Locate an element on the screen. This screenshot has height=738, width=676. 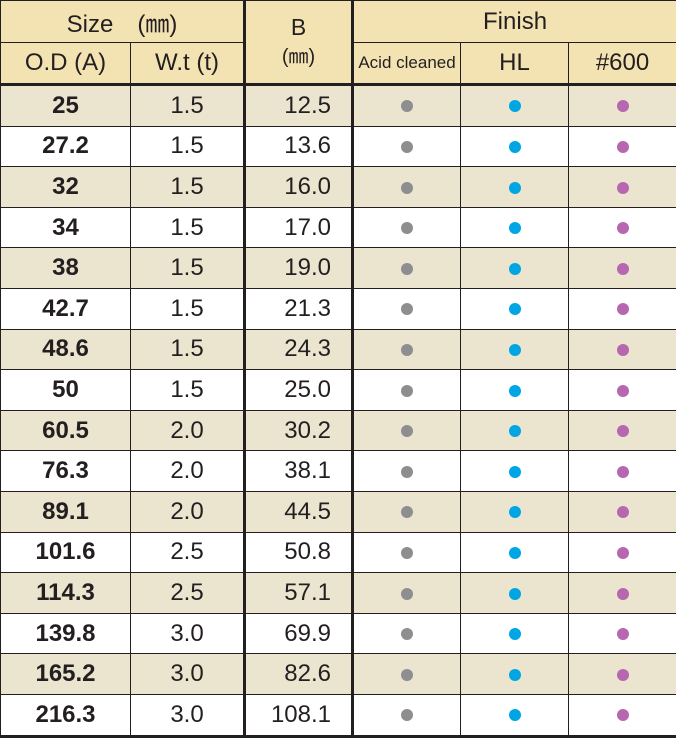
b-cell: 25.0 is located at coordinates (299, 390).